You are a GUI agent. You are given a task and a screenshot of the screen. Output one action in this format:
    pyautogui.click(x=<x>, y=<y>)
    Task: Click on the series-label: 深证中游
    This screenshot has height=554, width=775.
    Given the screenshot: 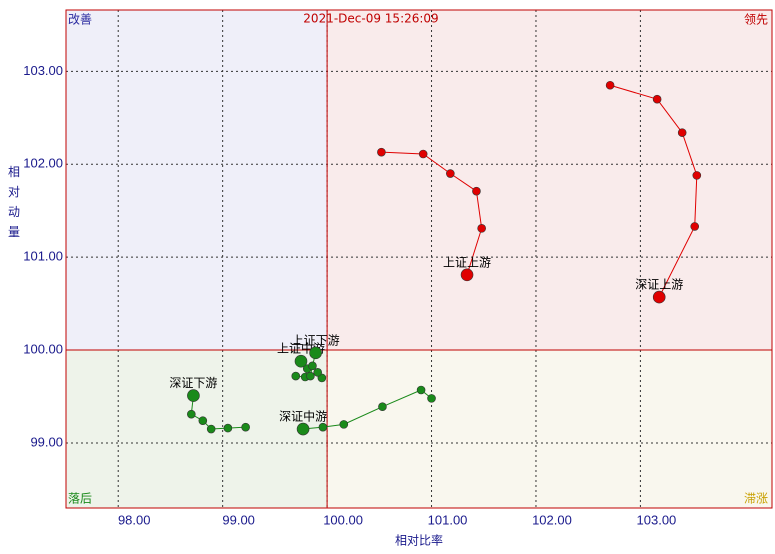 What is the action you would take?
    pyautogui.click(x=303, y=416)
    